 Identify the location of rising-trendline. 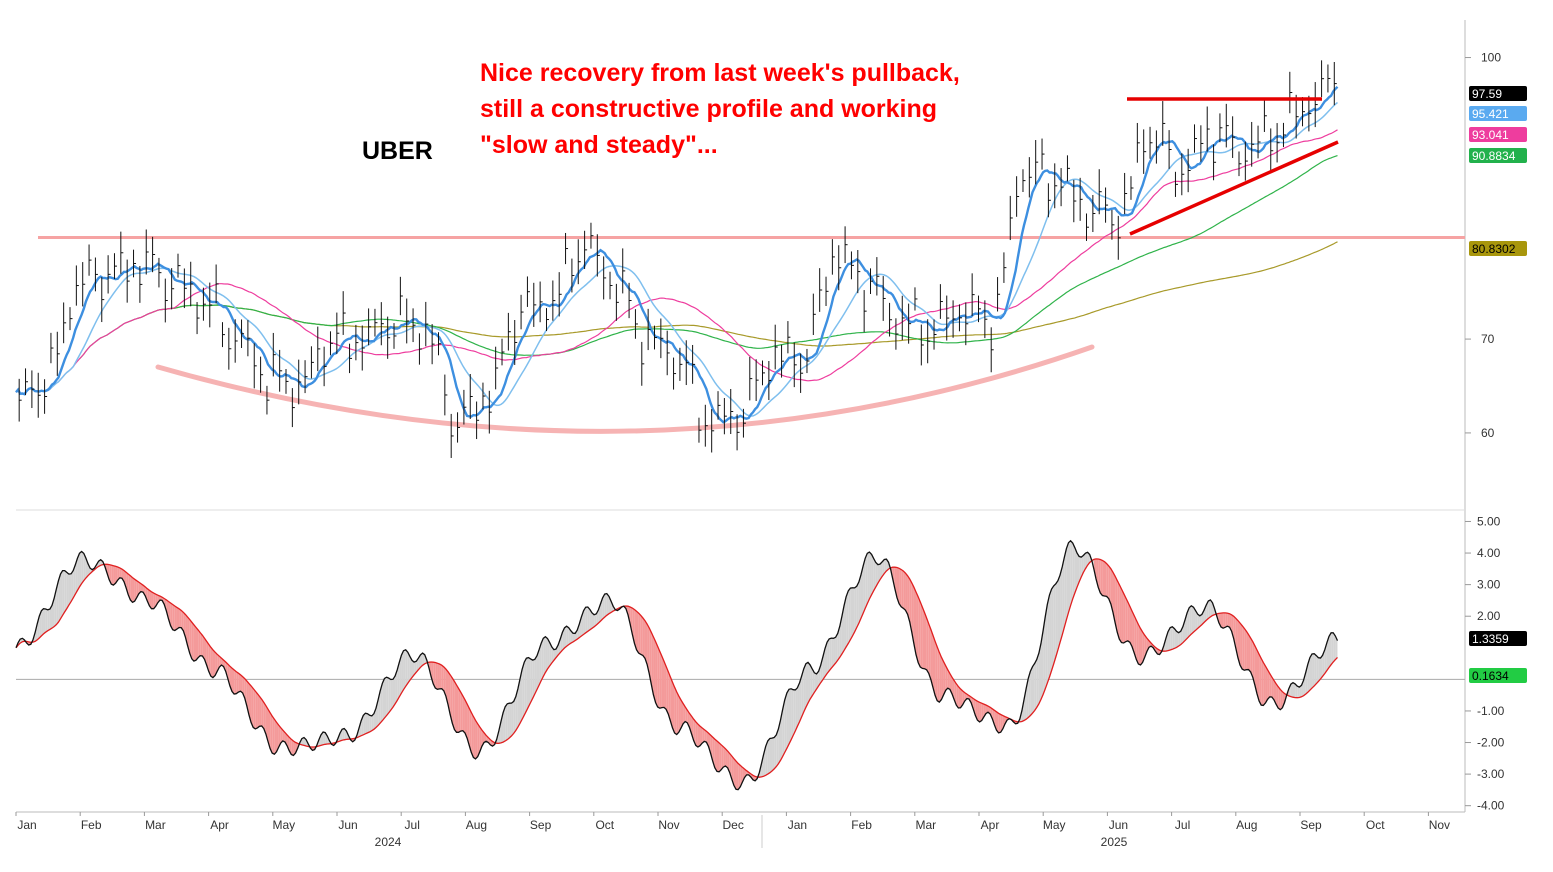
(1234, 188).